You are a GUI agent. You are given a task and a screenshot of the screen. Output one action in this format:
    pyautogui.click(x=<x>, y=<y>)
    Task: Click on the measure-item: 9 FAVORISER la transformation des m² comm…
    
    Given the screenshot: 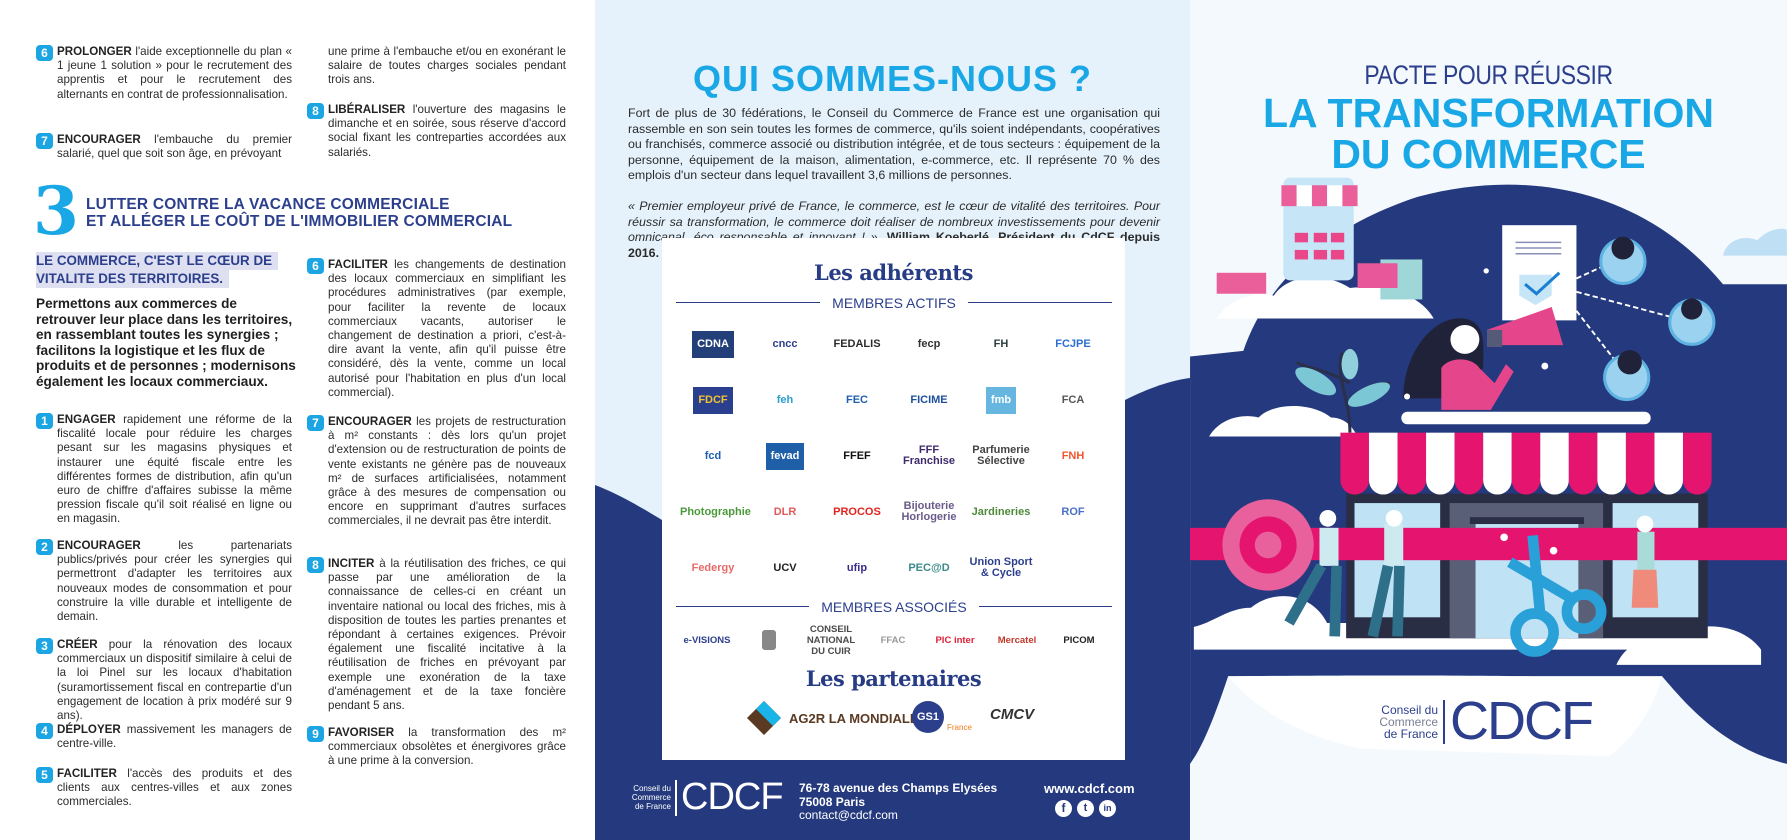 What is the action you would take?
    pyautogui.click(x=436, y=747)
    